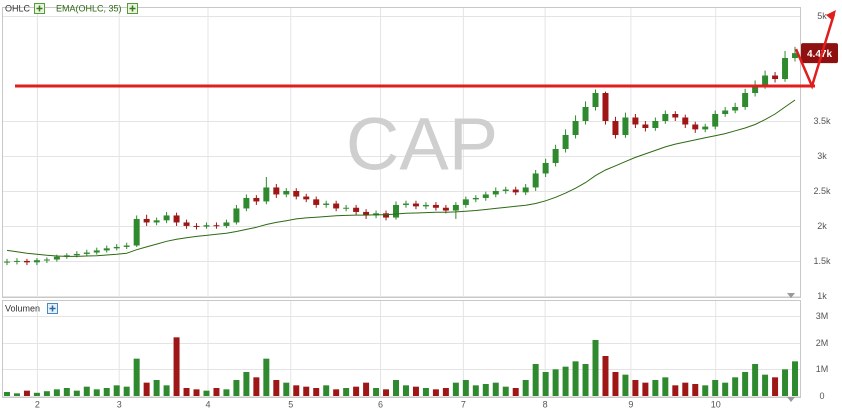 This screenshot has width=842, height=420. I want to click on x-tick-label: 8, so click(545, 404).